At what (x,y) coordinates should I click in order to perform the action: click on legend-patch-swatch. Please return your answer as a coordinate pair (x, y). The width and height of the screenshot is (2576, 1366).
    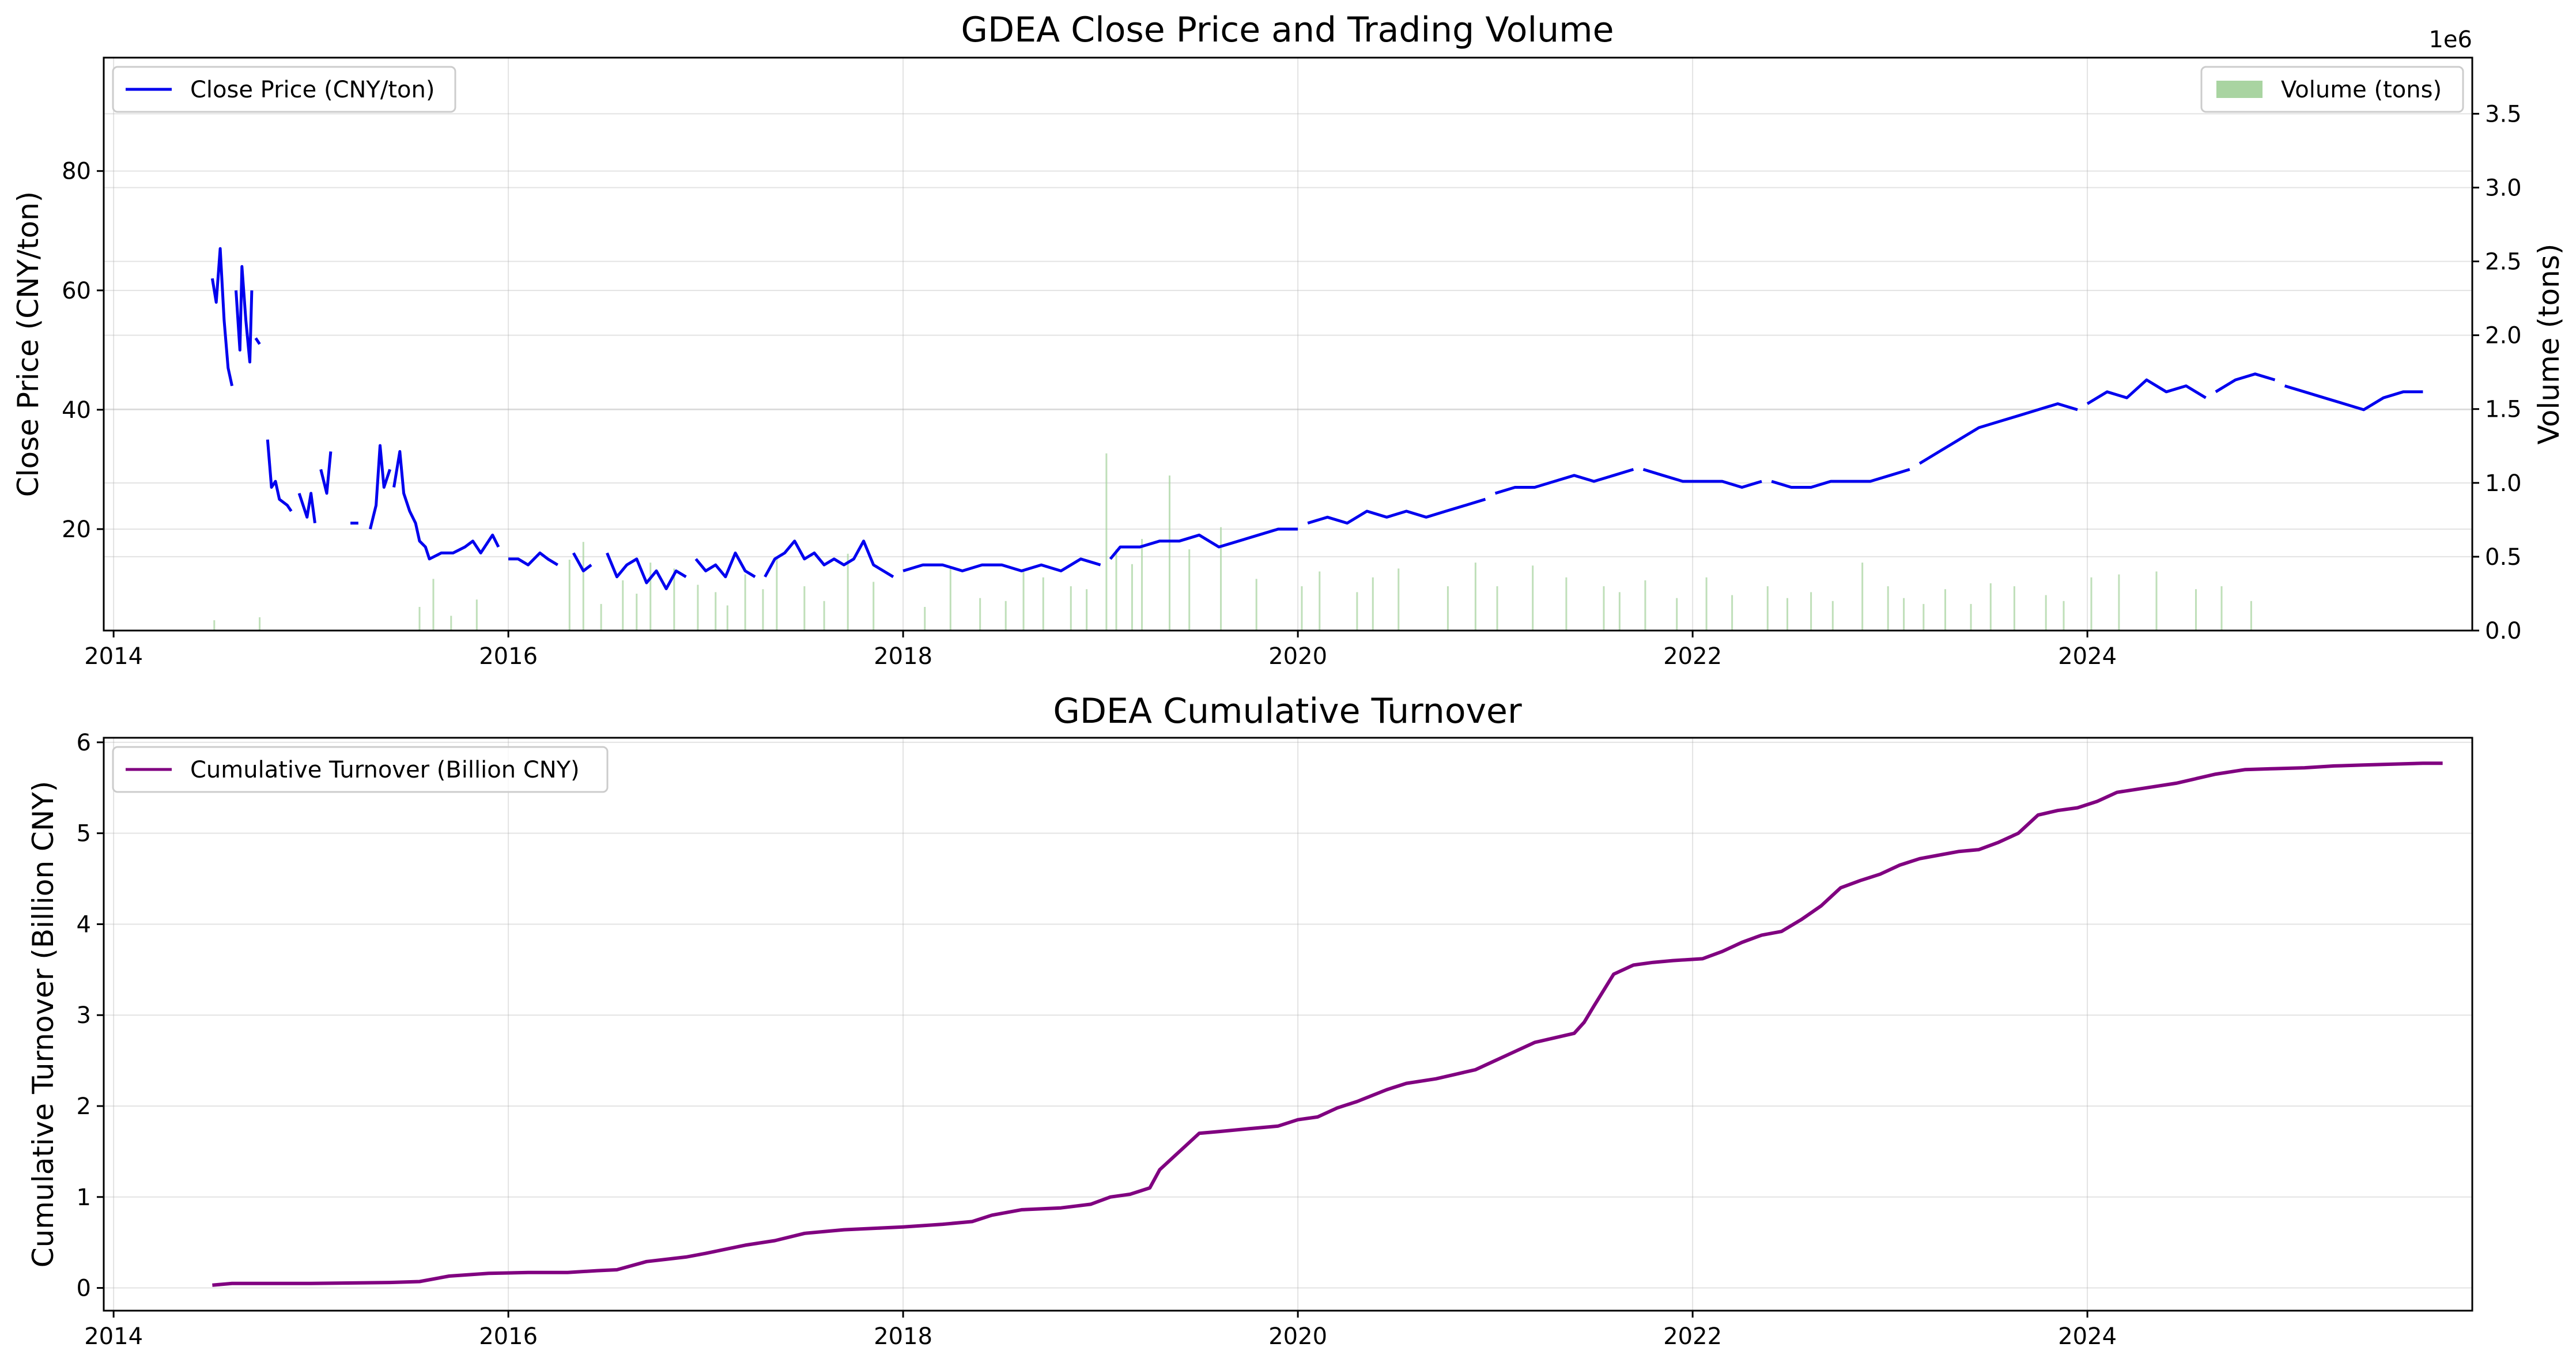
    Looking at the image, I should click on (2239, 89).